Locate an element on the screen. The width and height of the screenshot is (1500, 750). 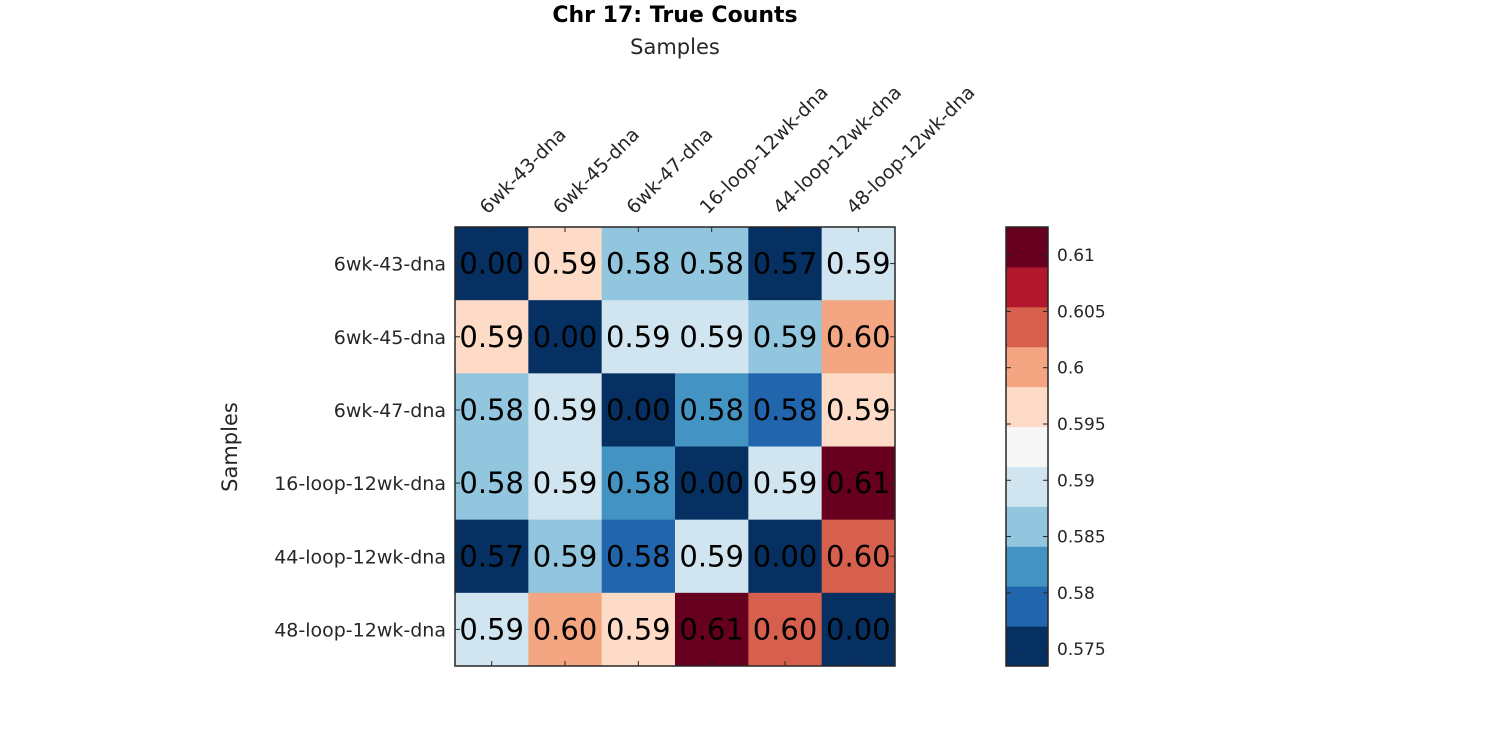
chart-title: Chr 17: True Counts is located at coordinates (674, 15).